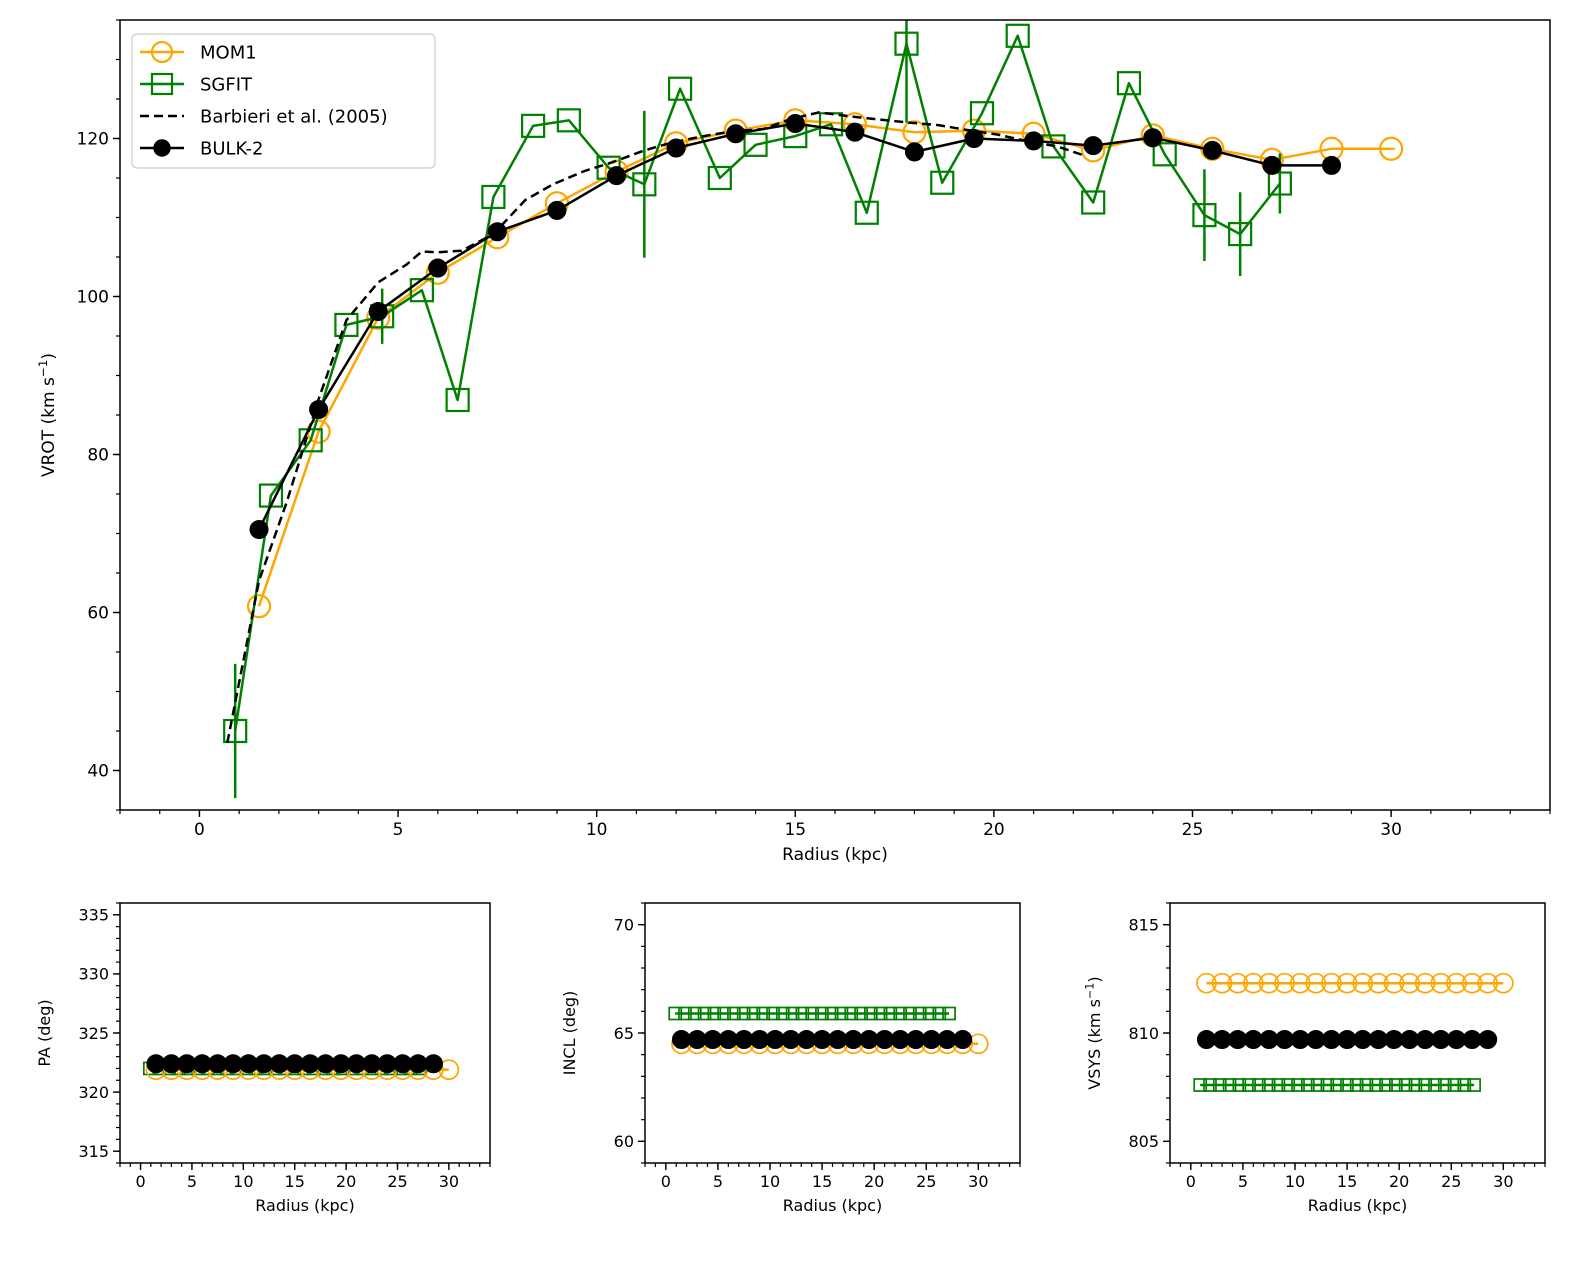 The width and height of the screenshot is (1578, 1262). I want to click on vsys-axes-frame, so click(1357, 1033).